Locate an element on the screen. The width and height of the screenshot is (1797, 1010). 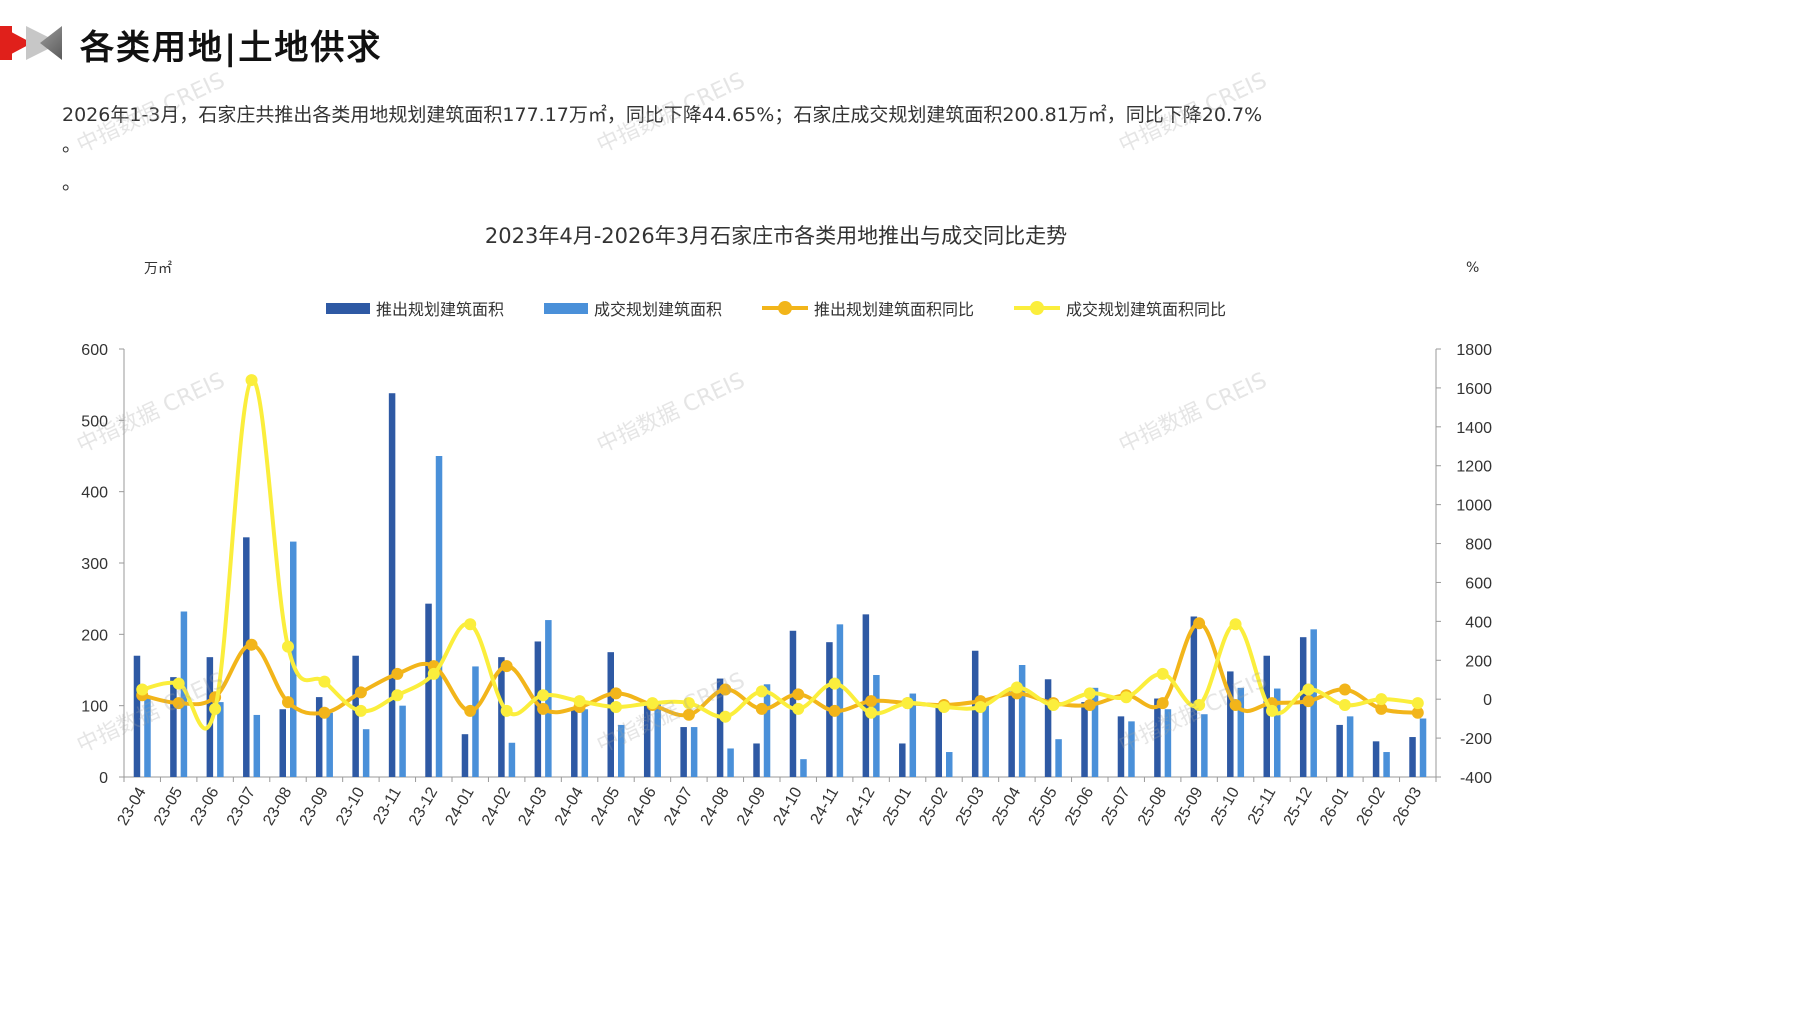
chart-title: 2023年4月-2026年3月石家庄市各类用地推出与成交同比走势 is located at coordinates (776, 236).